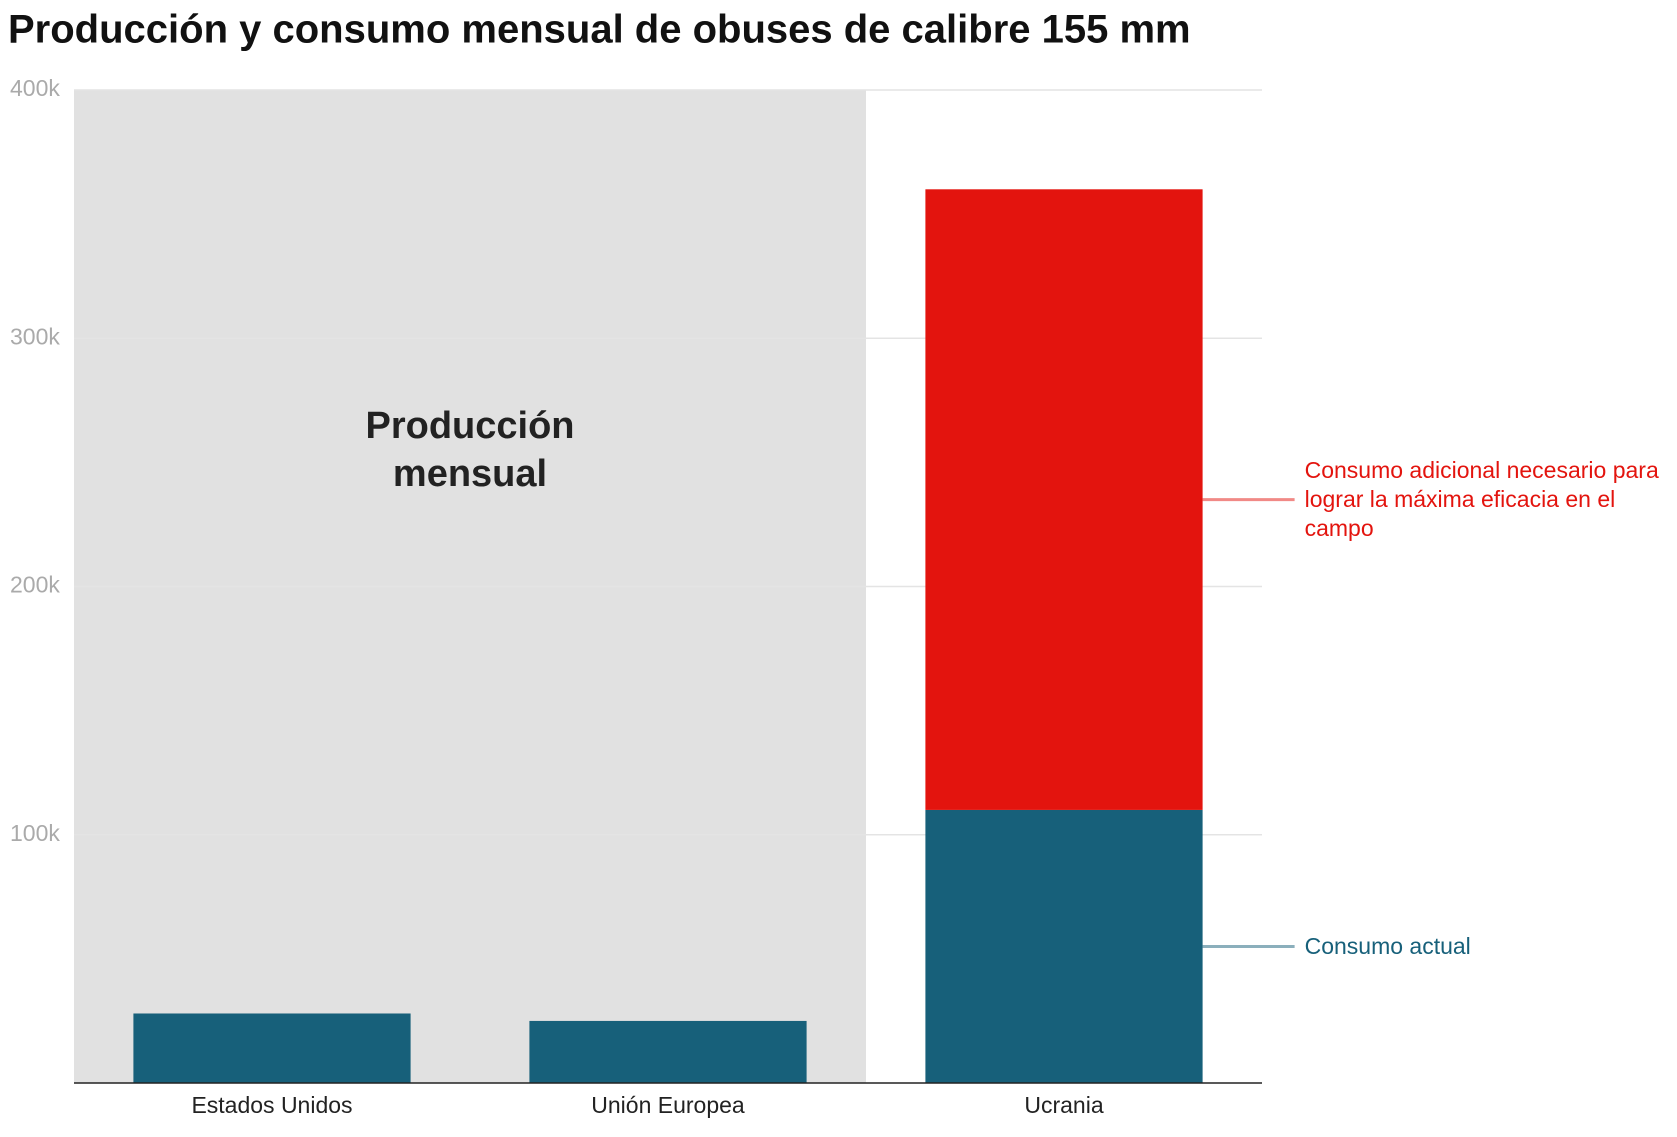  Describe the element at coordinates (271, 1105) in the screenshot. I see `x-tick-label: Estados Unidos` at that location.